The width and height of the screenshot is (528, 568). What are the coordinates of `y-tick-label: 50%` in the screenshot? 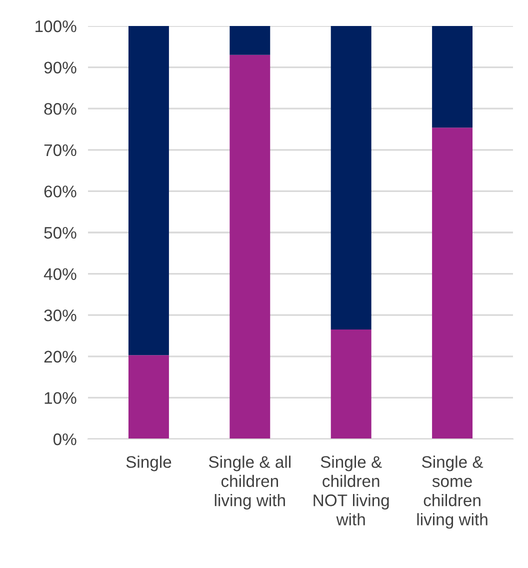 It's located at (60, 232).